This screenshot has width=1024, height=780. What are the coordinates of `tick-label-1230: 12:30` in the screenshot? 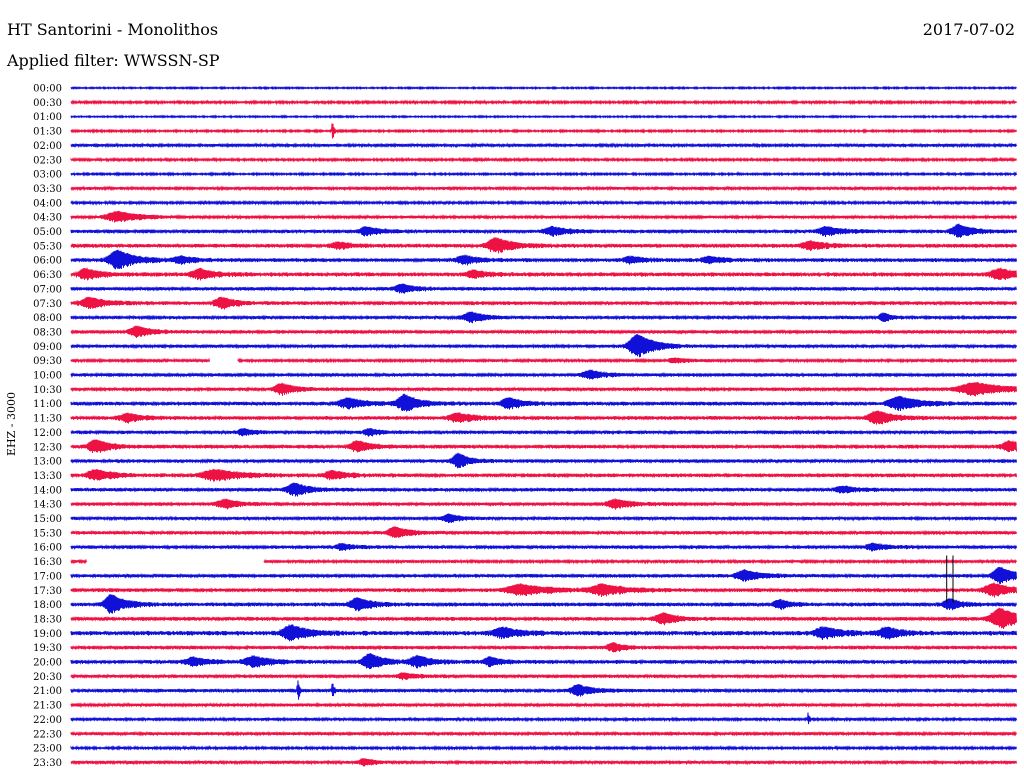 It's located at (47, 447).